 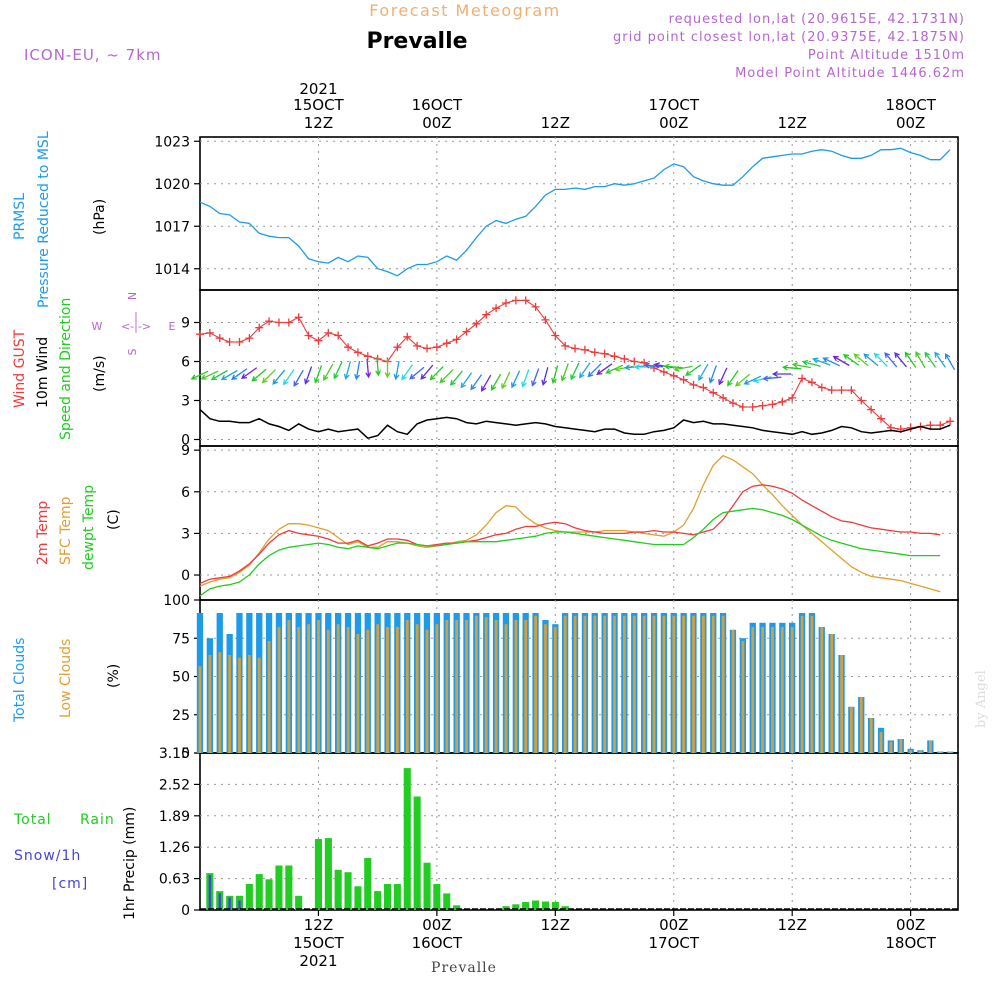 I want to click on low-clouds-label: Low Clouds, so click(x=66, y=678).